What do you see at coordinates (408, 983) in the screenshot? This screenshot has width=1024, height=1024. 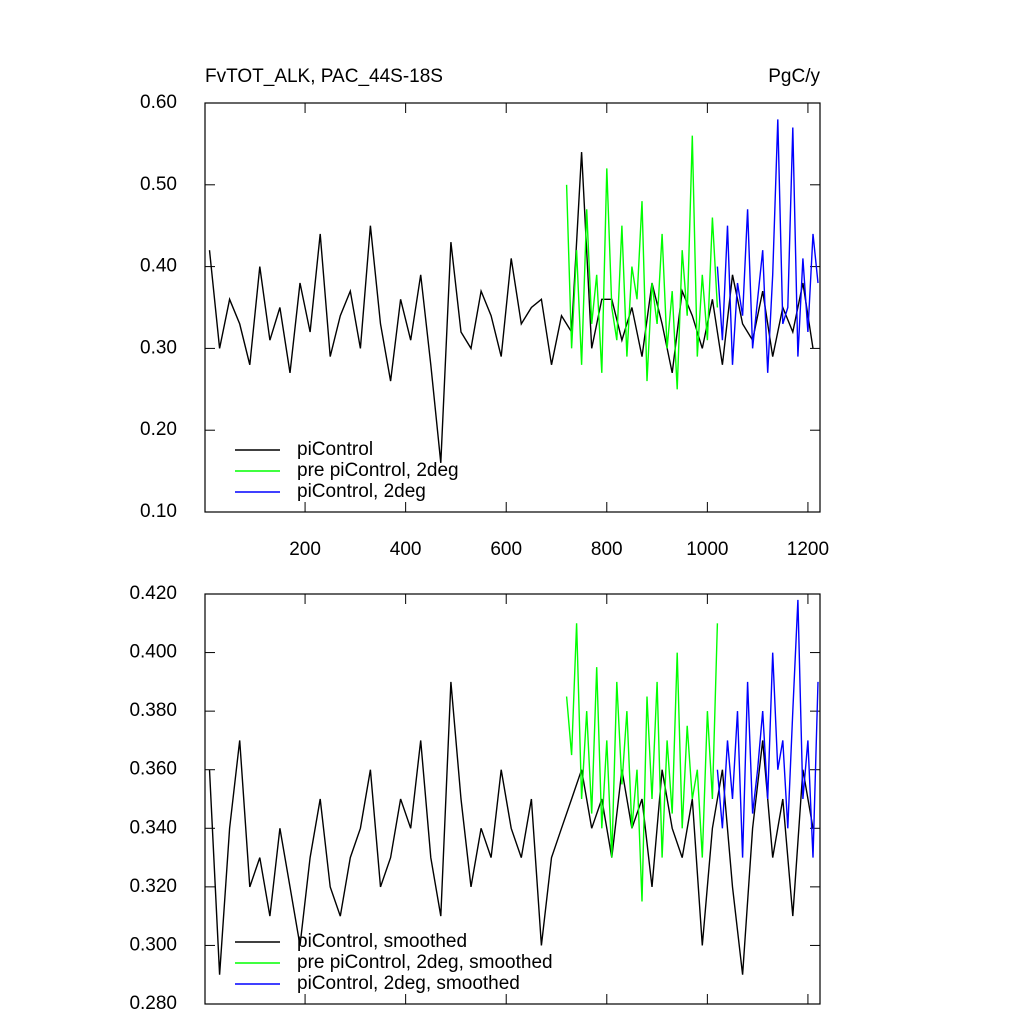 I see `legend-label: piControl, 2deg, smoothed` at bounding box center [408, 983].